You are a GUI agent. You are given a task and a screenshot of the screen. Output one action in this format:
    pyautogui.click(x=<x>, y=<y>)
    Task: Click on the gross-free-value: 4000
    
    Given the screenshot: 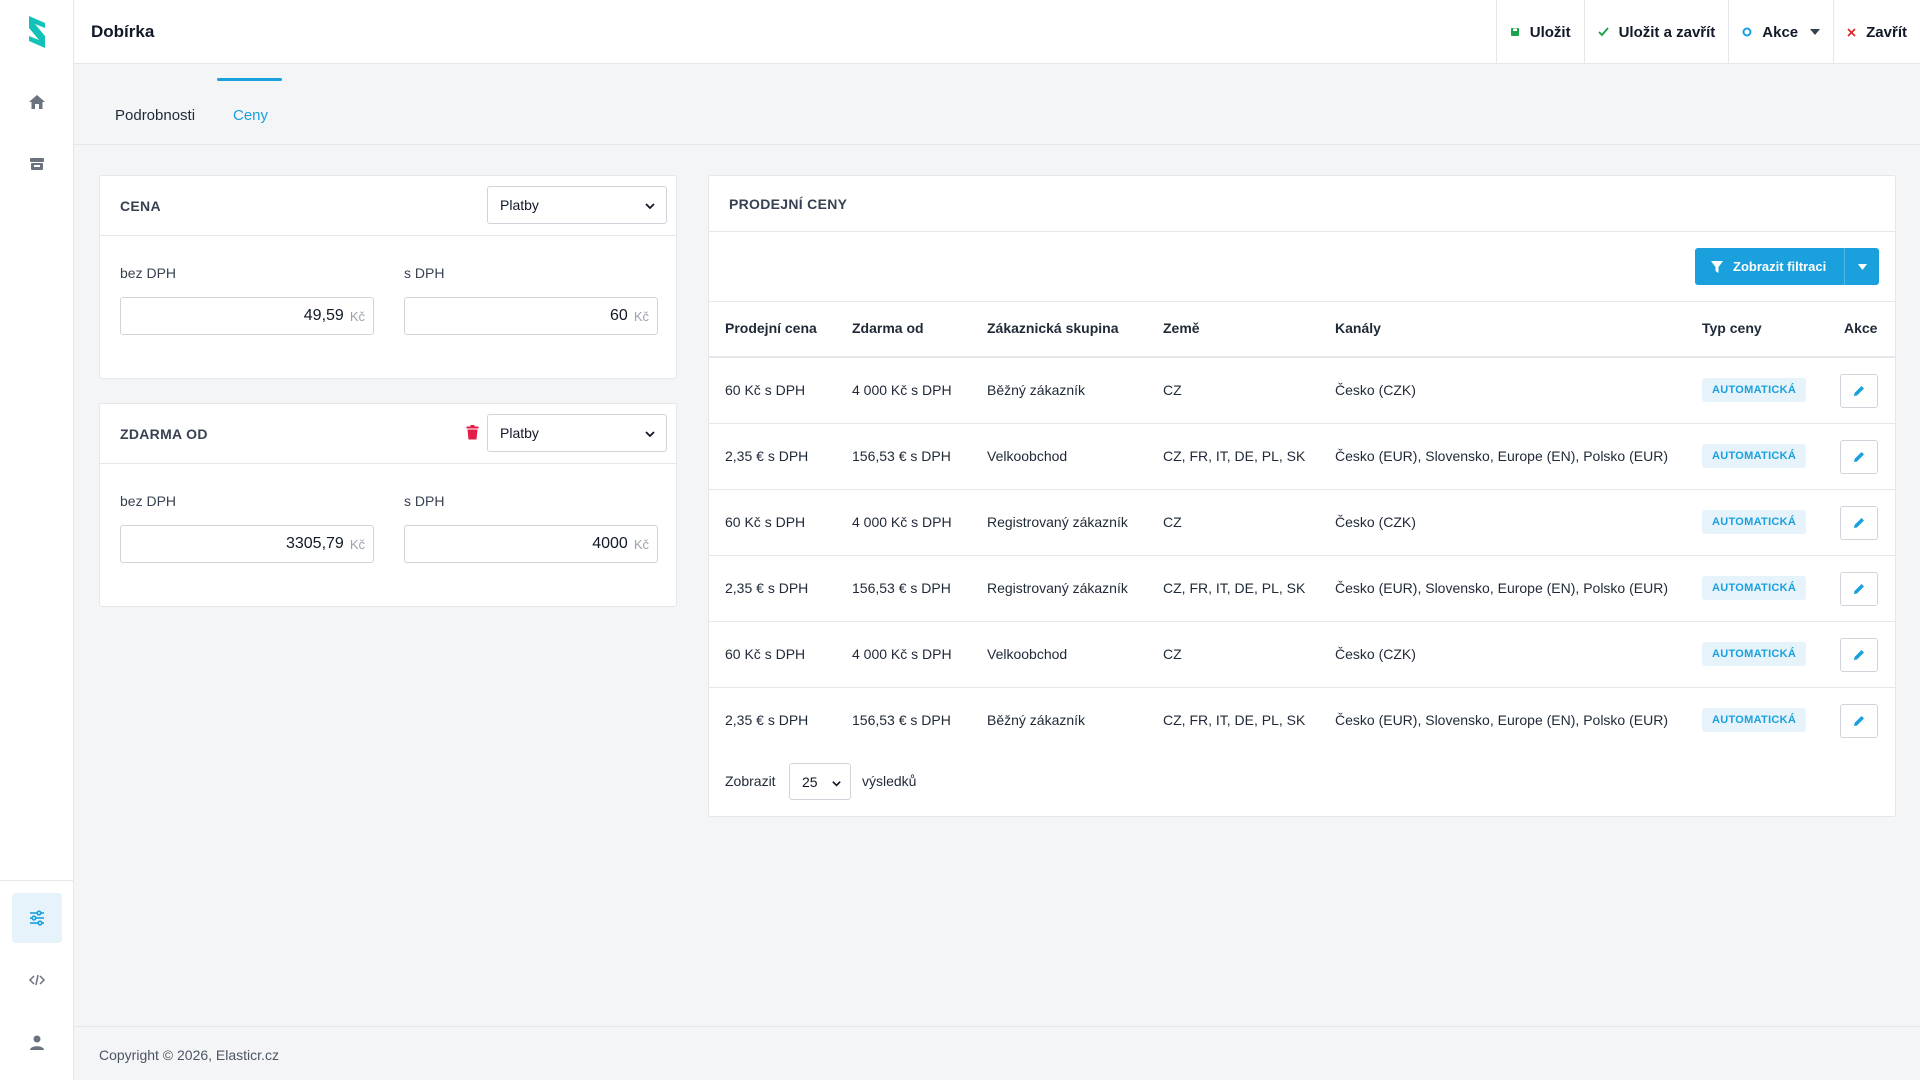 What is the action you would take?
    pyautogui.click(x=610, y=543)
    